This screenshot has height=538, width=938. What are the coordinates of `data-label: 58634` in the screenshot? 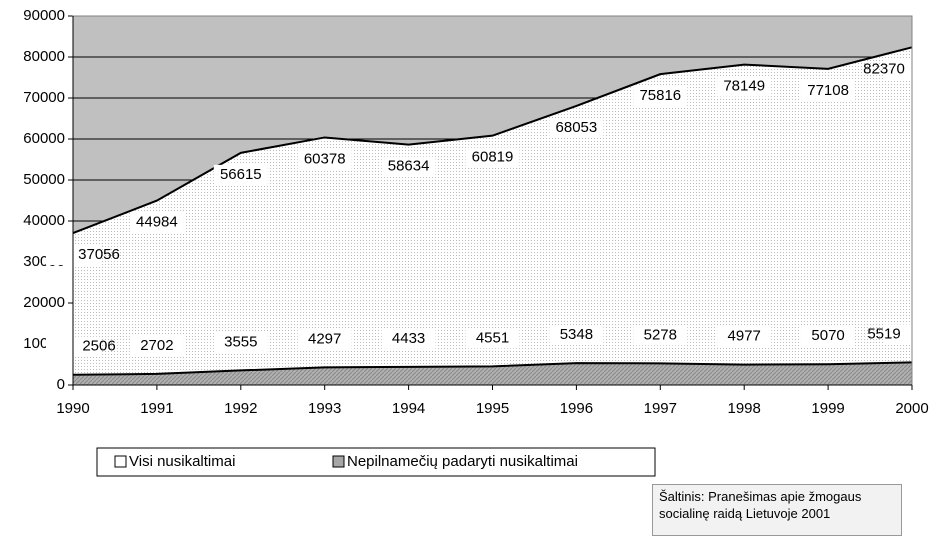 It's located at (409, 166).